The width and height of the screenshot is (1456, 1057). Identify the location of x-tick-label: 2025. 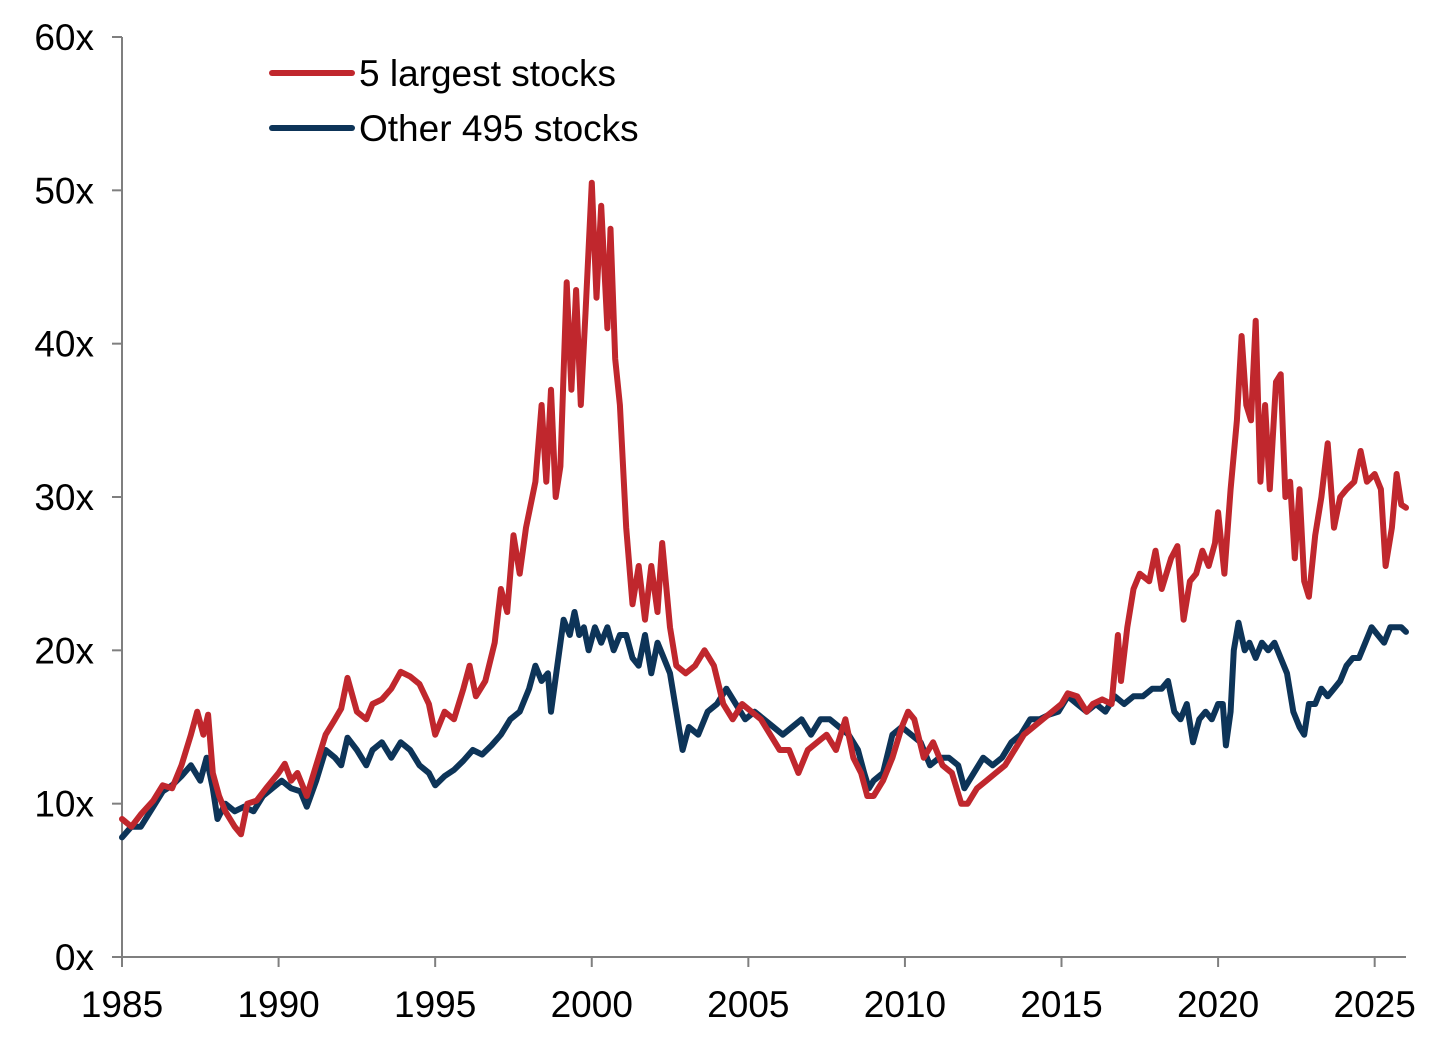
(1375, 1004).